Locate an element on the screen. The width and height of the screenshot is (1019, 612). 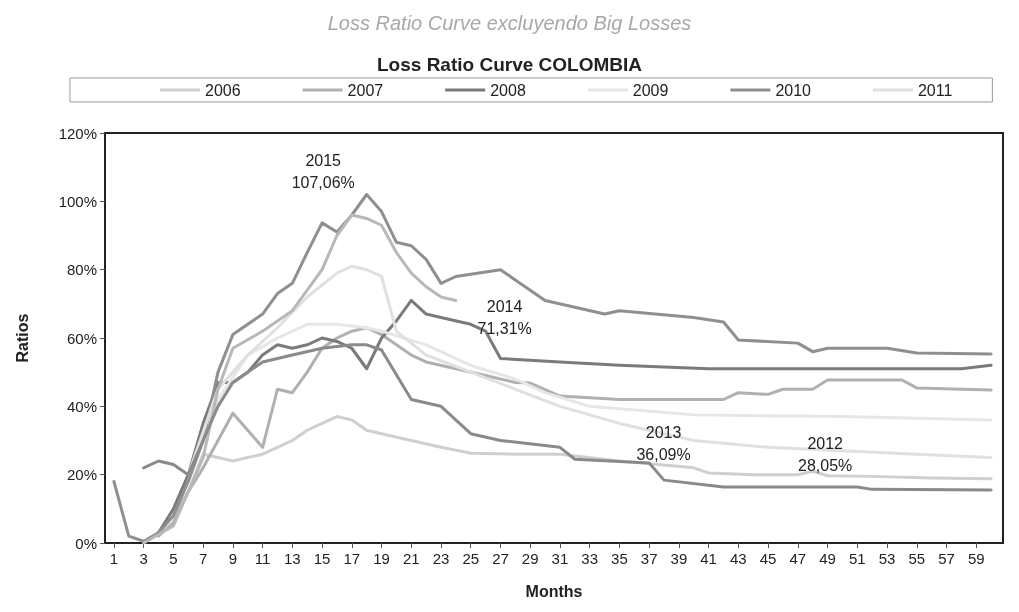
x-tick-label: 31 is located at coordinates (560, 558).